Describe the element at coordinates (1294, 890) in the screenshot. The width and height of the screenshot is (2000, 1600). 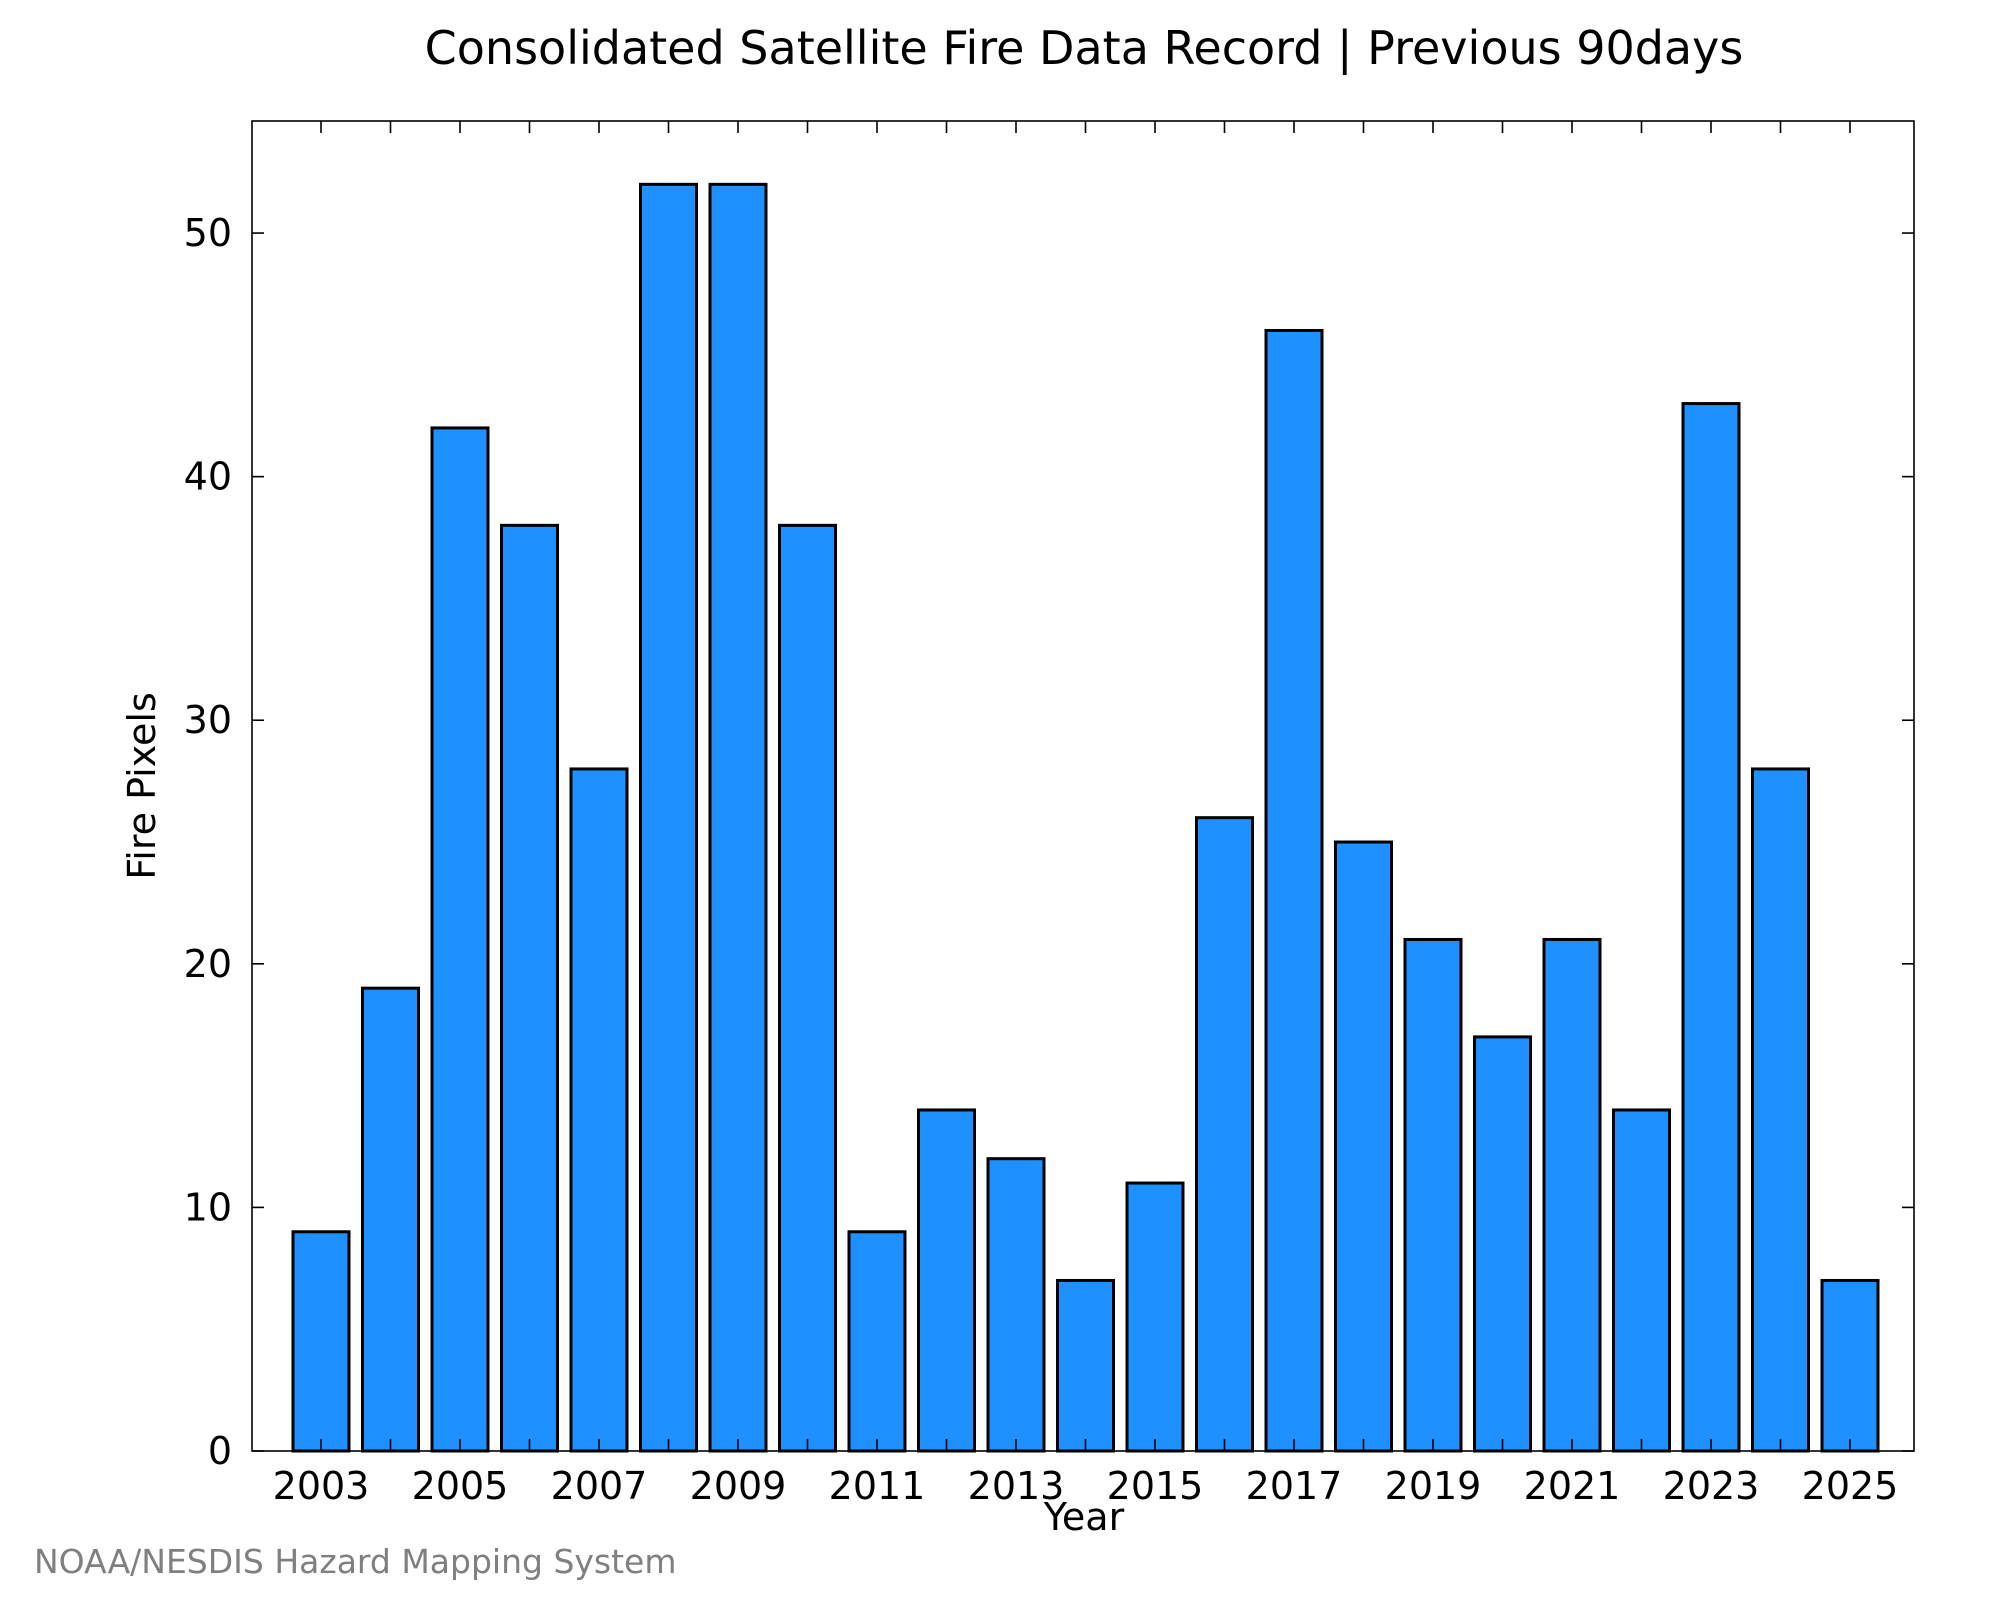
I see `bar-2017` at that location.